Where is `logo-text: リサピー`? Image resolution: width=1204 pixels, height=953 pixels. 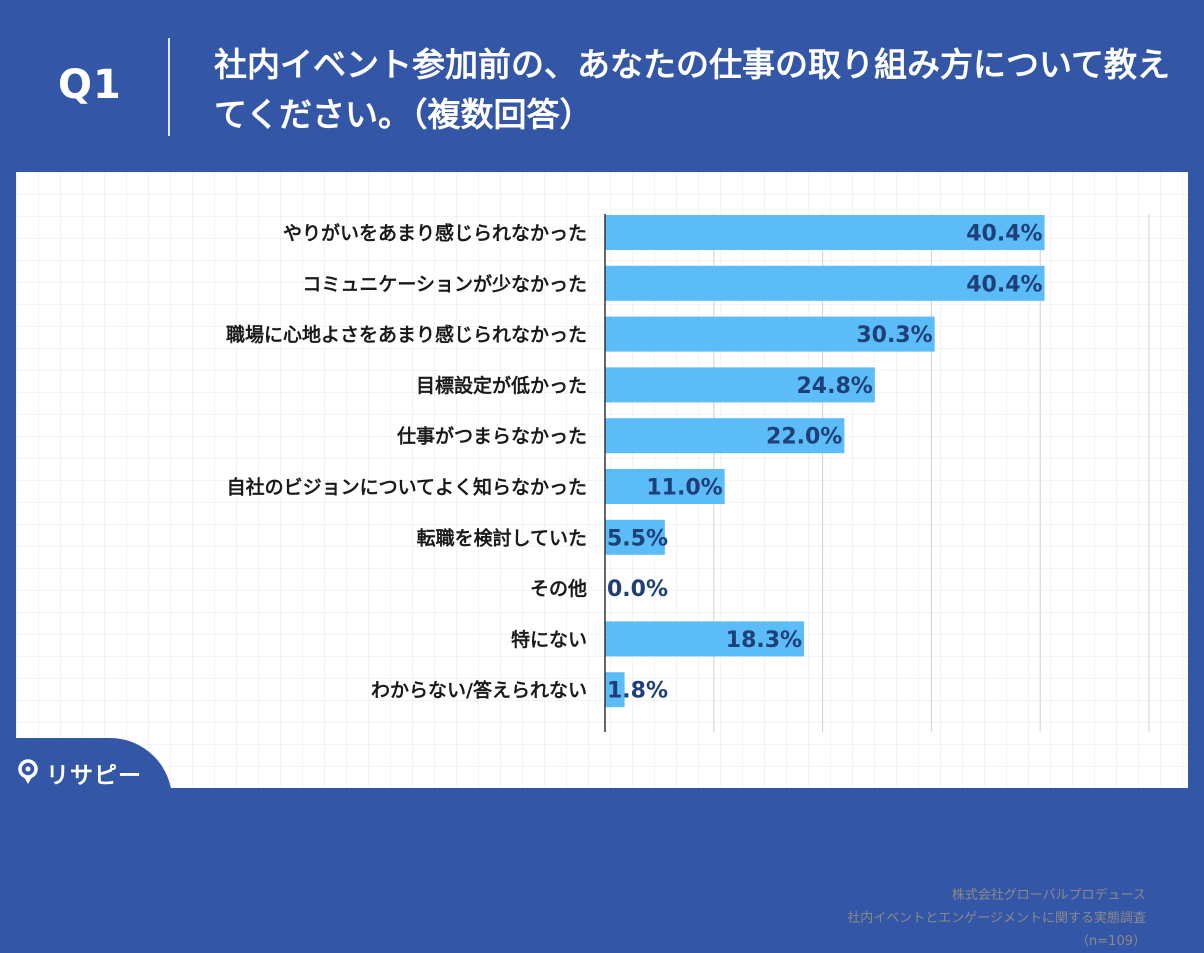 logo-text: リサピー is located at coordinates (94, 776).